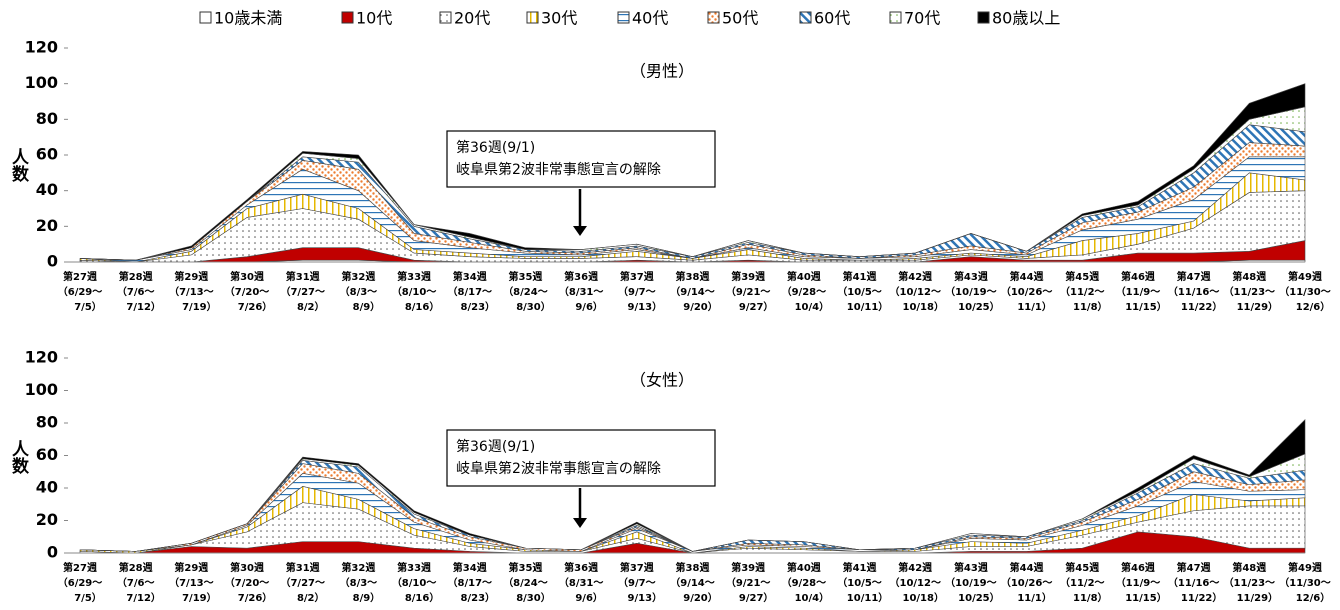 The image size is (1340, 610). What do you see at coordinates (470, 276) in the screenshot?
I see `x-tick-label: 第34週` at bounding box center [470, 276].